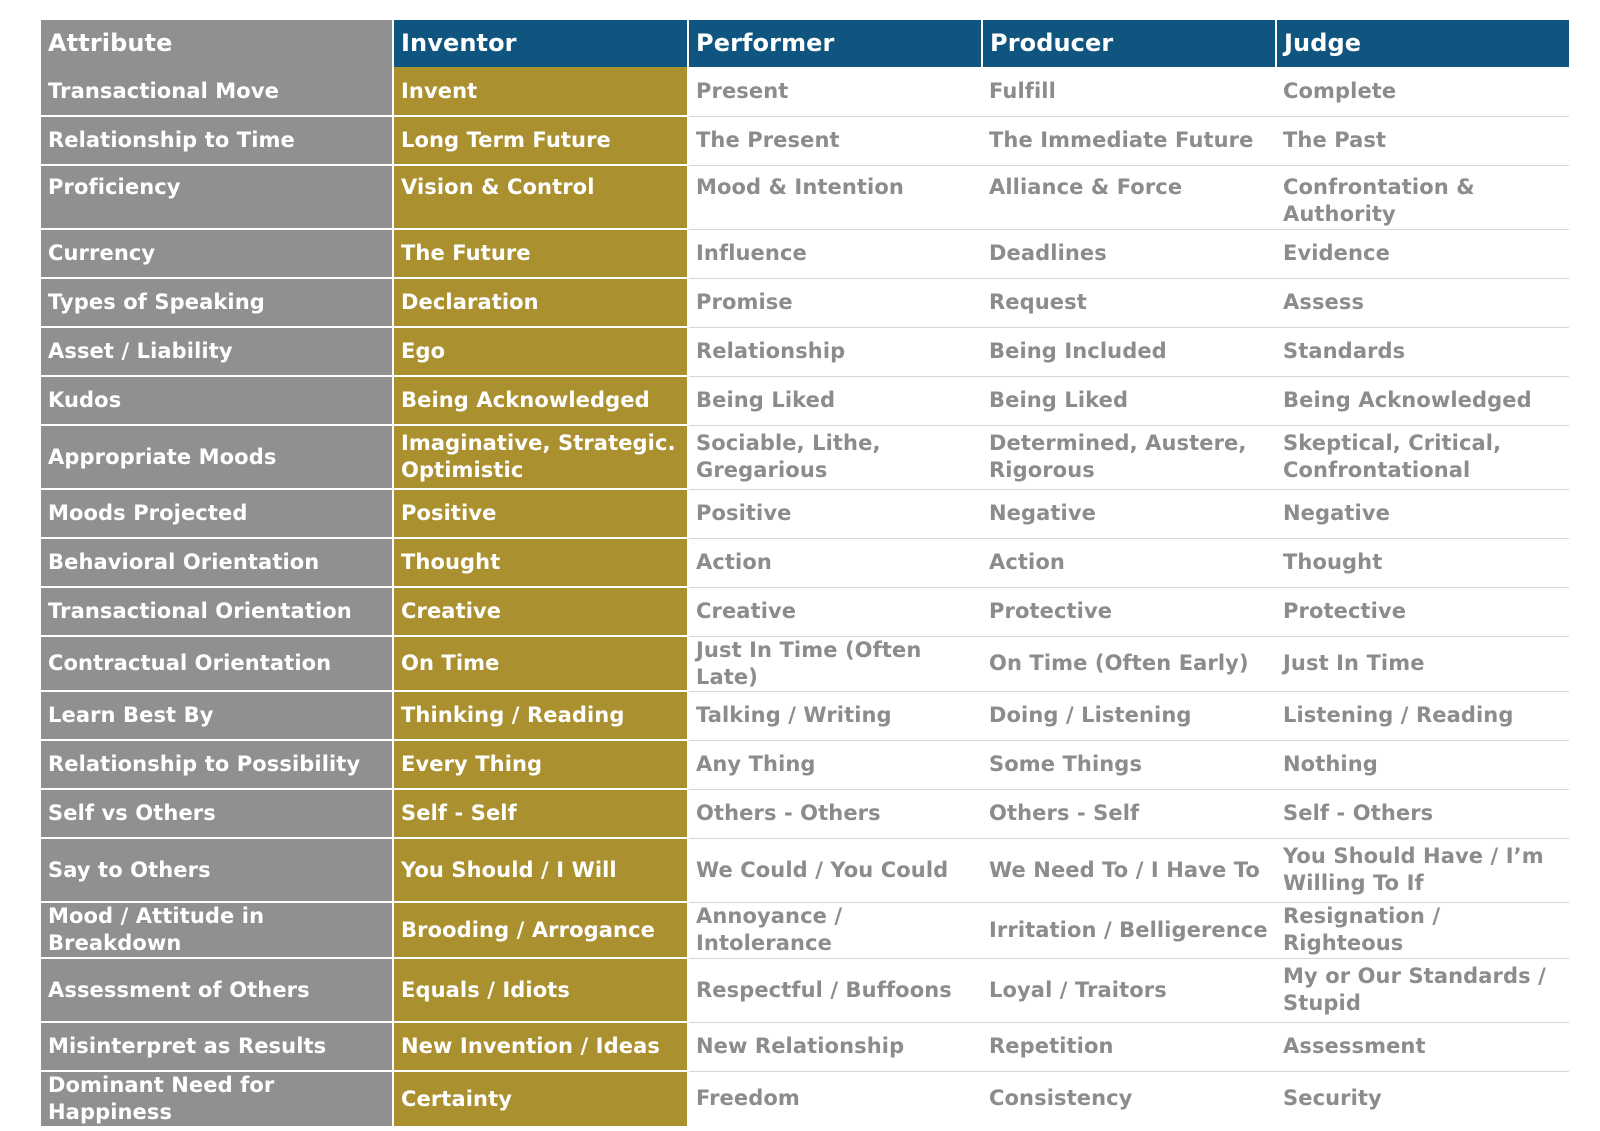 The image size is (1600, 1131). Describe the element at coordinates (1129, 870) in the screenshot. I see `producer-cell: We Need To / I Have To` at that location.